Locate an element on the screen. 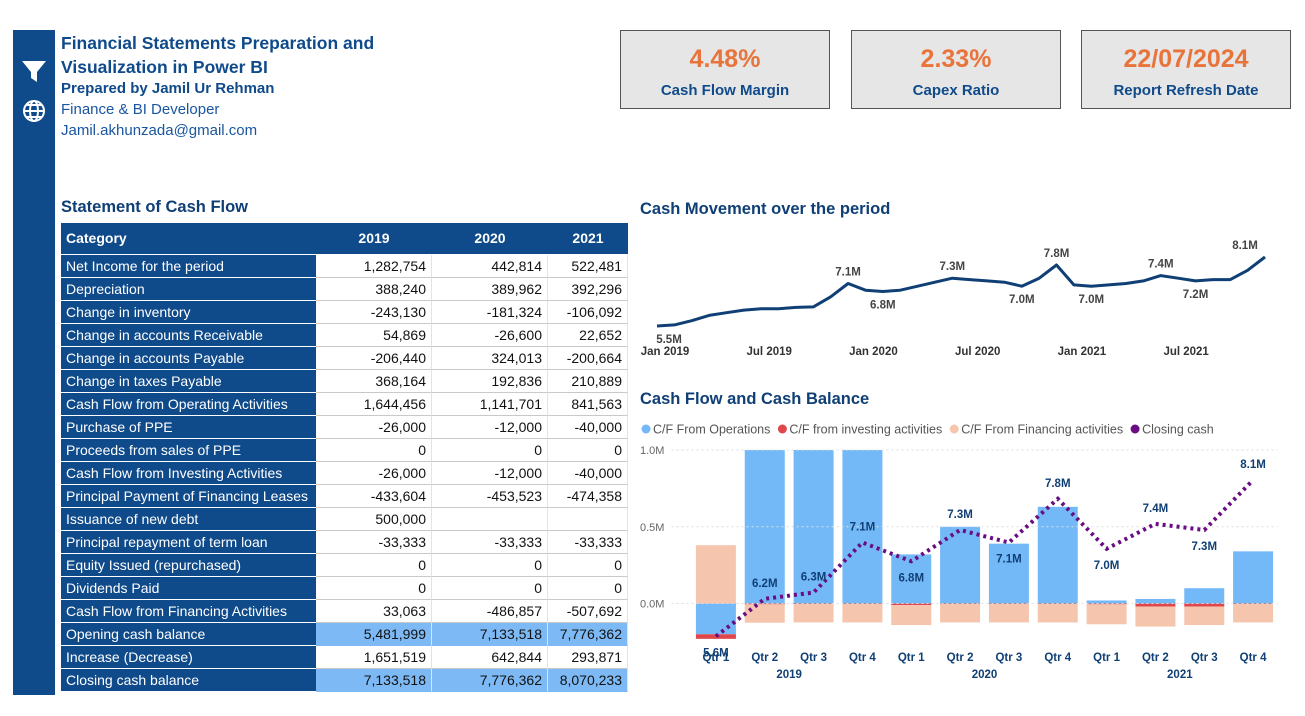 This screenshot has width=1305, height=716. x-tick-label: Qtr 1 is located at coordinates (911, 658).